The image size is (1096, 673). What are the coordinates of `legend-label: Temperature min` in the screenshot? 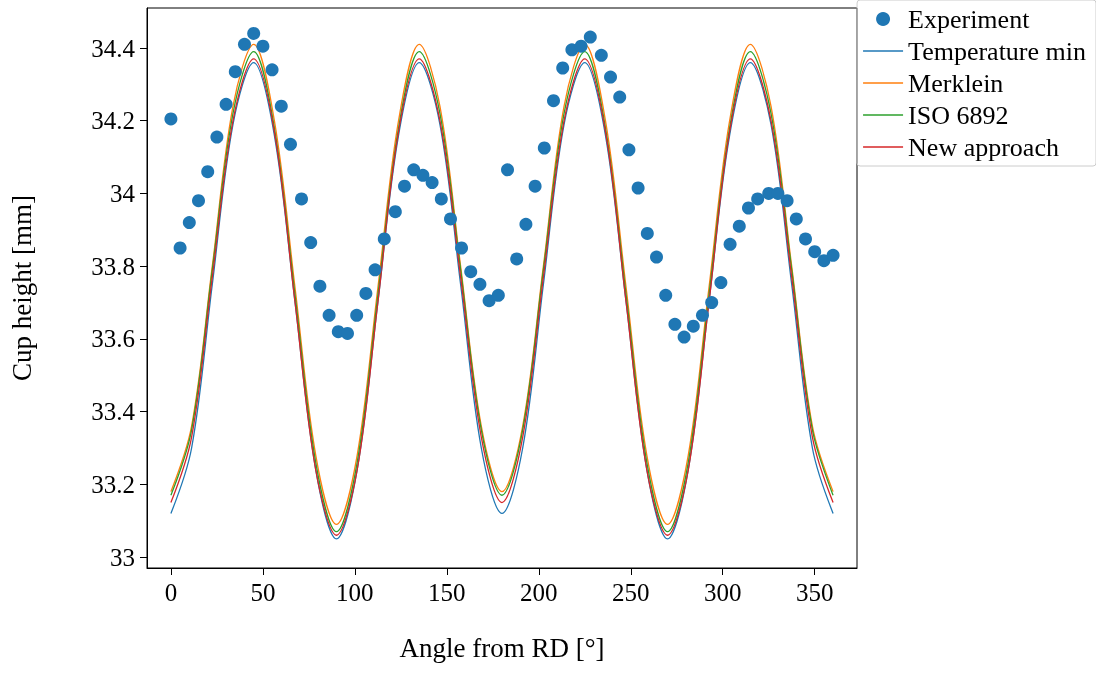 It's located at (997, 51).